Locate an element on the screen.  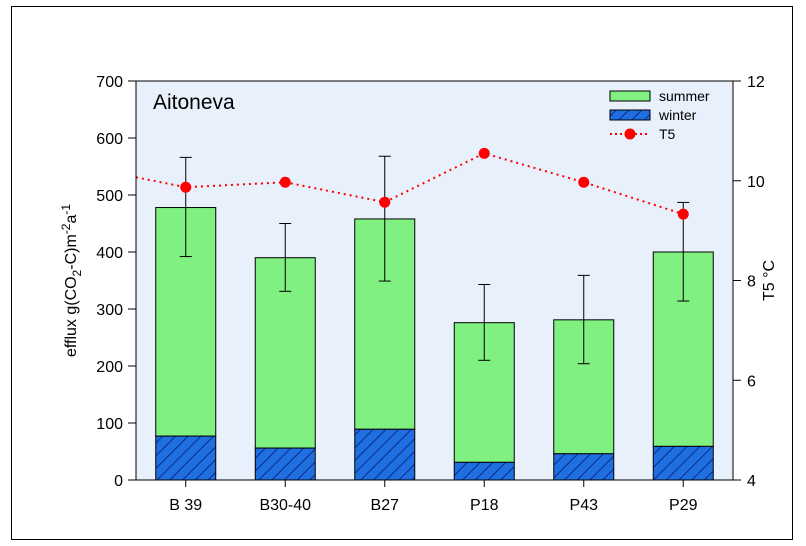
ylabel-part: a is located at coordinates (71, 219).